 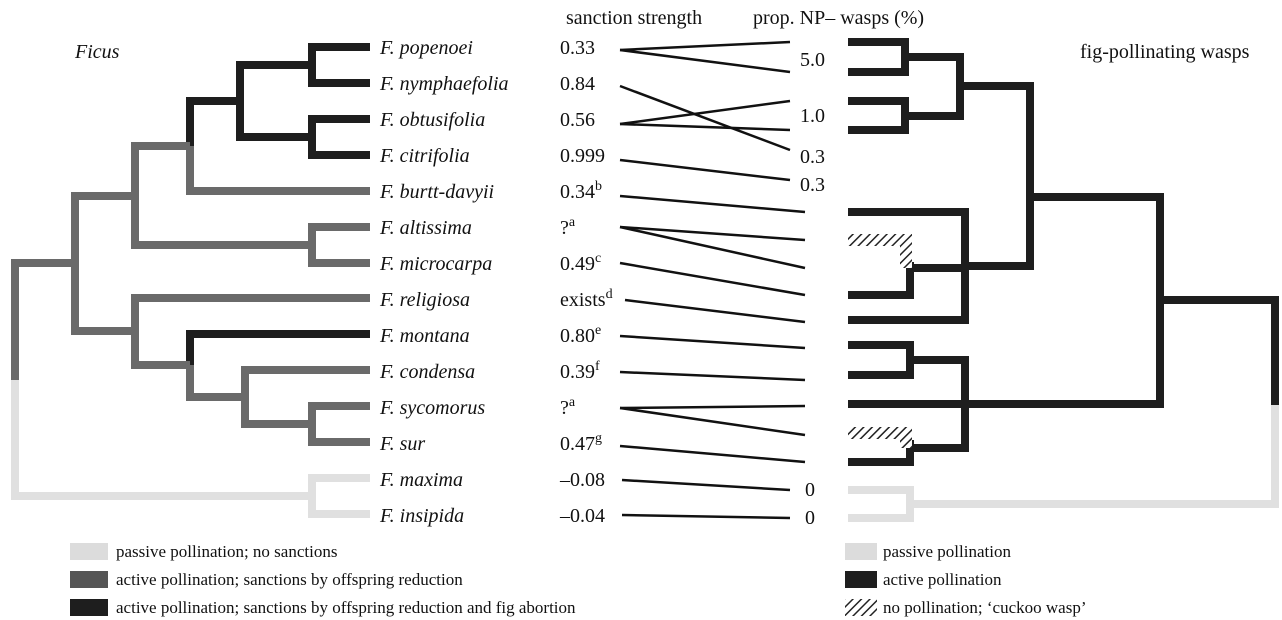 What do you see at coordinates (598, 330) in the screenshot?
I see `sanction-note: e` at bounding box center [598, 330].